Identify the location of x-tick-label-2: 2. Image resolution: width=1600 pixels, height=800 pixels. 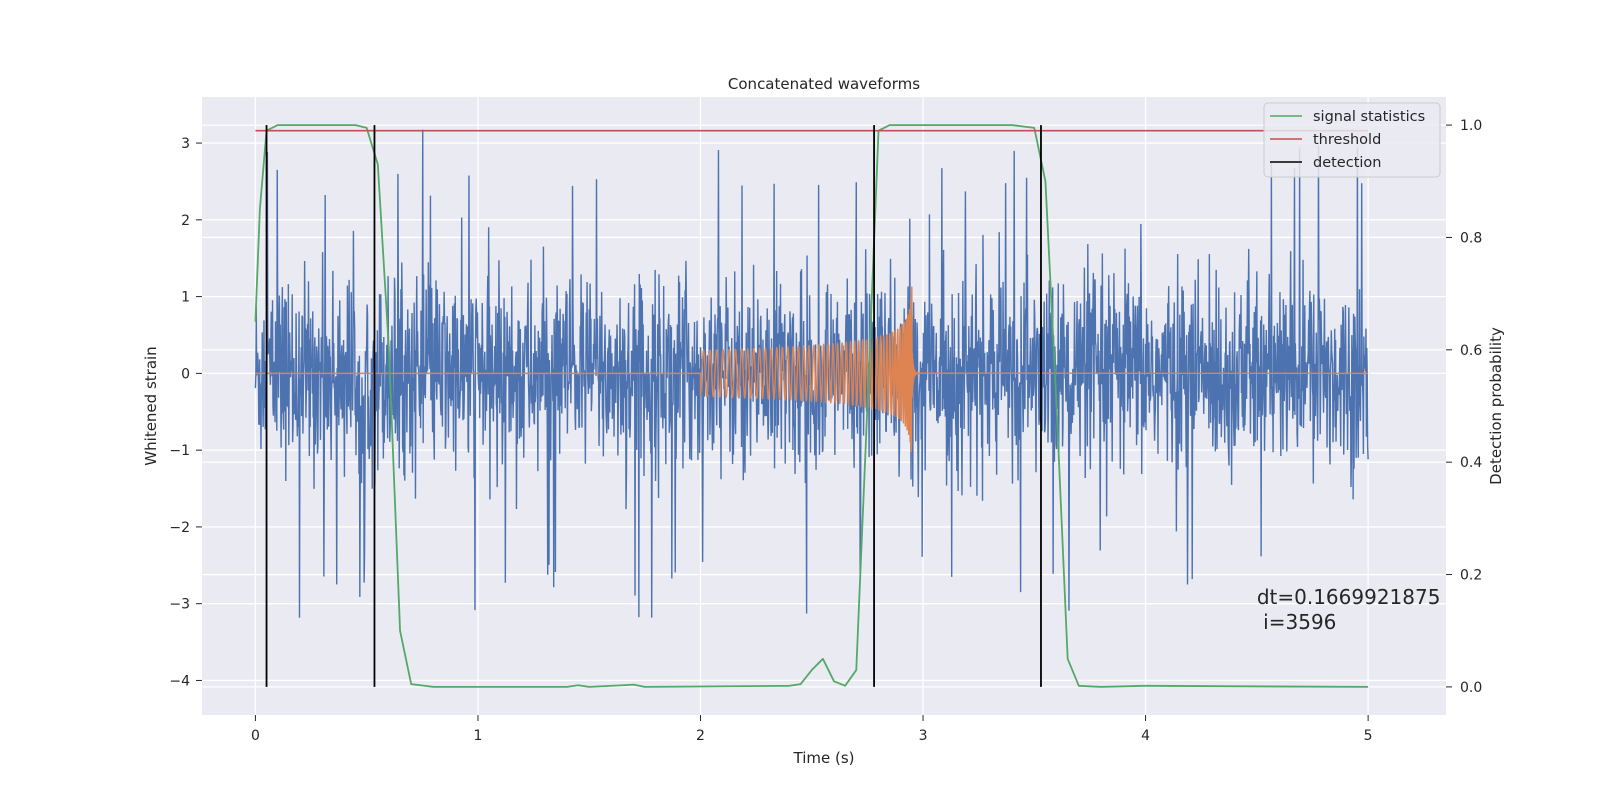
(700, 736).